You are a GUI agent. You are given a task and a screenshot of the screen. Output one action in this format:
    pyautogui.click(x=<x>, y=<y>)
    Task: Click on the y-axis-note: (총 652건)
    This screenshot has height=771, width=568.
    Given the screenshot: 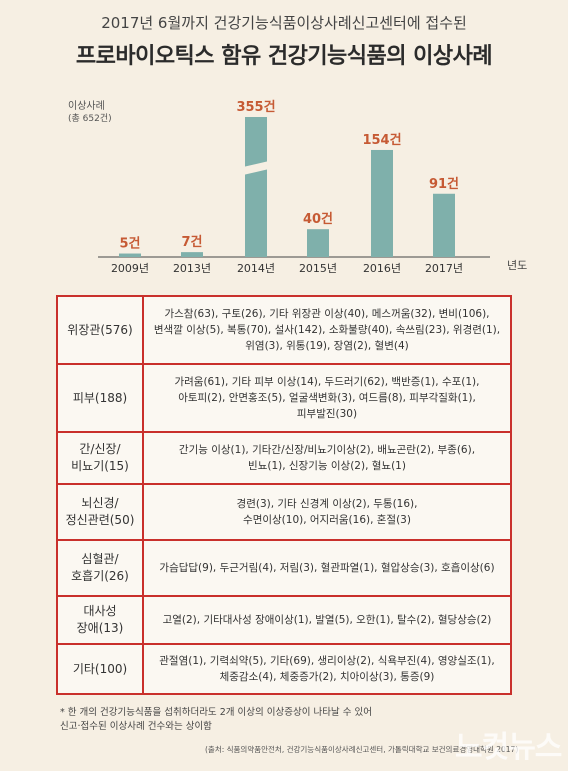 What is the action you would take?
    pyautogui.click(x=90, y=119)
    